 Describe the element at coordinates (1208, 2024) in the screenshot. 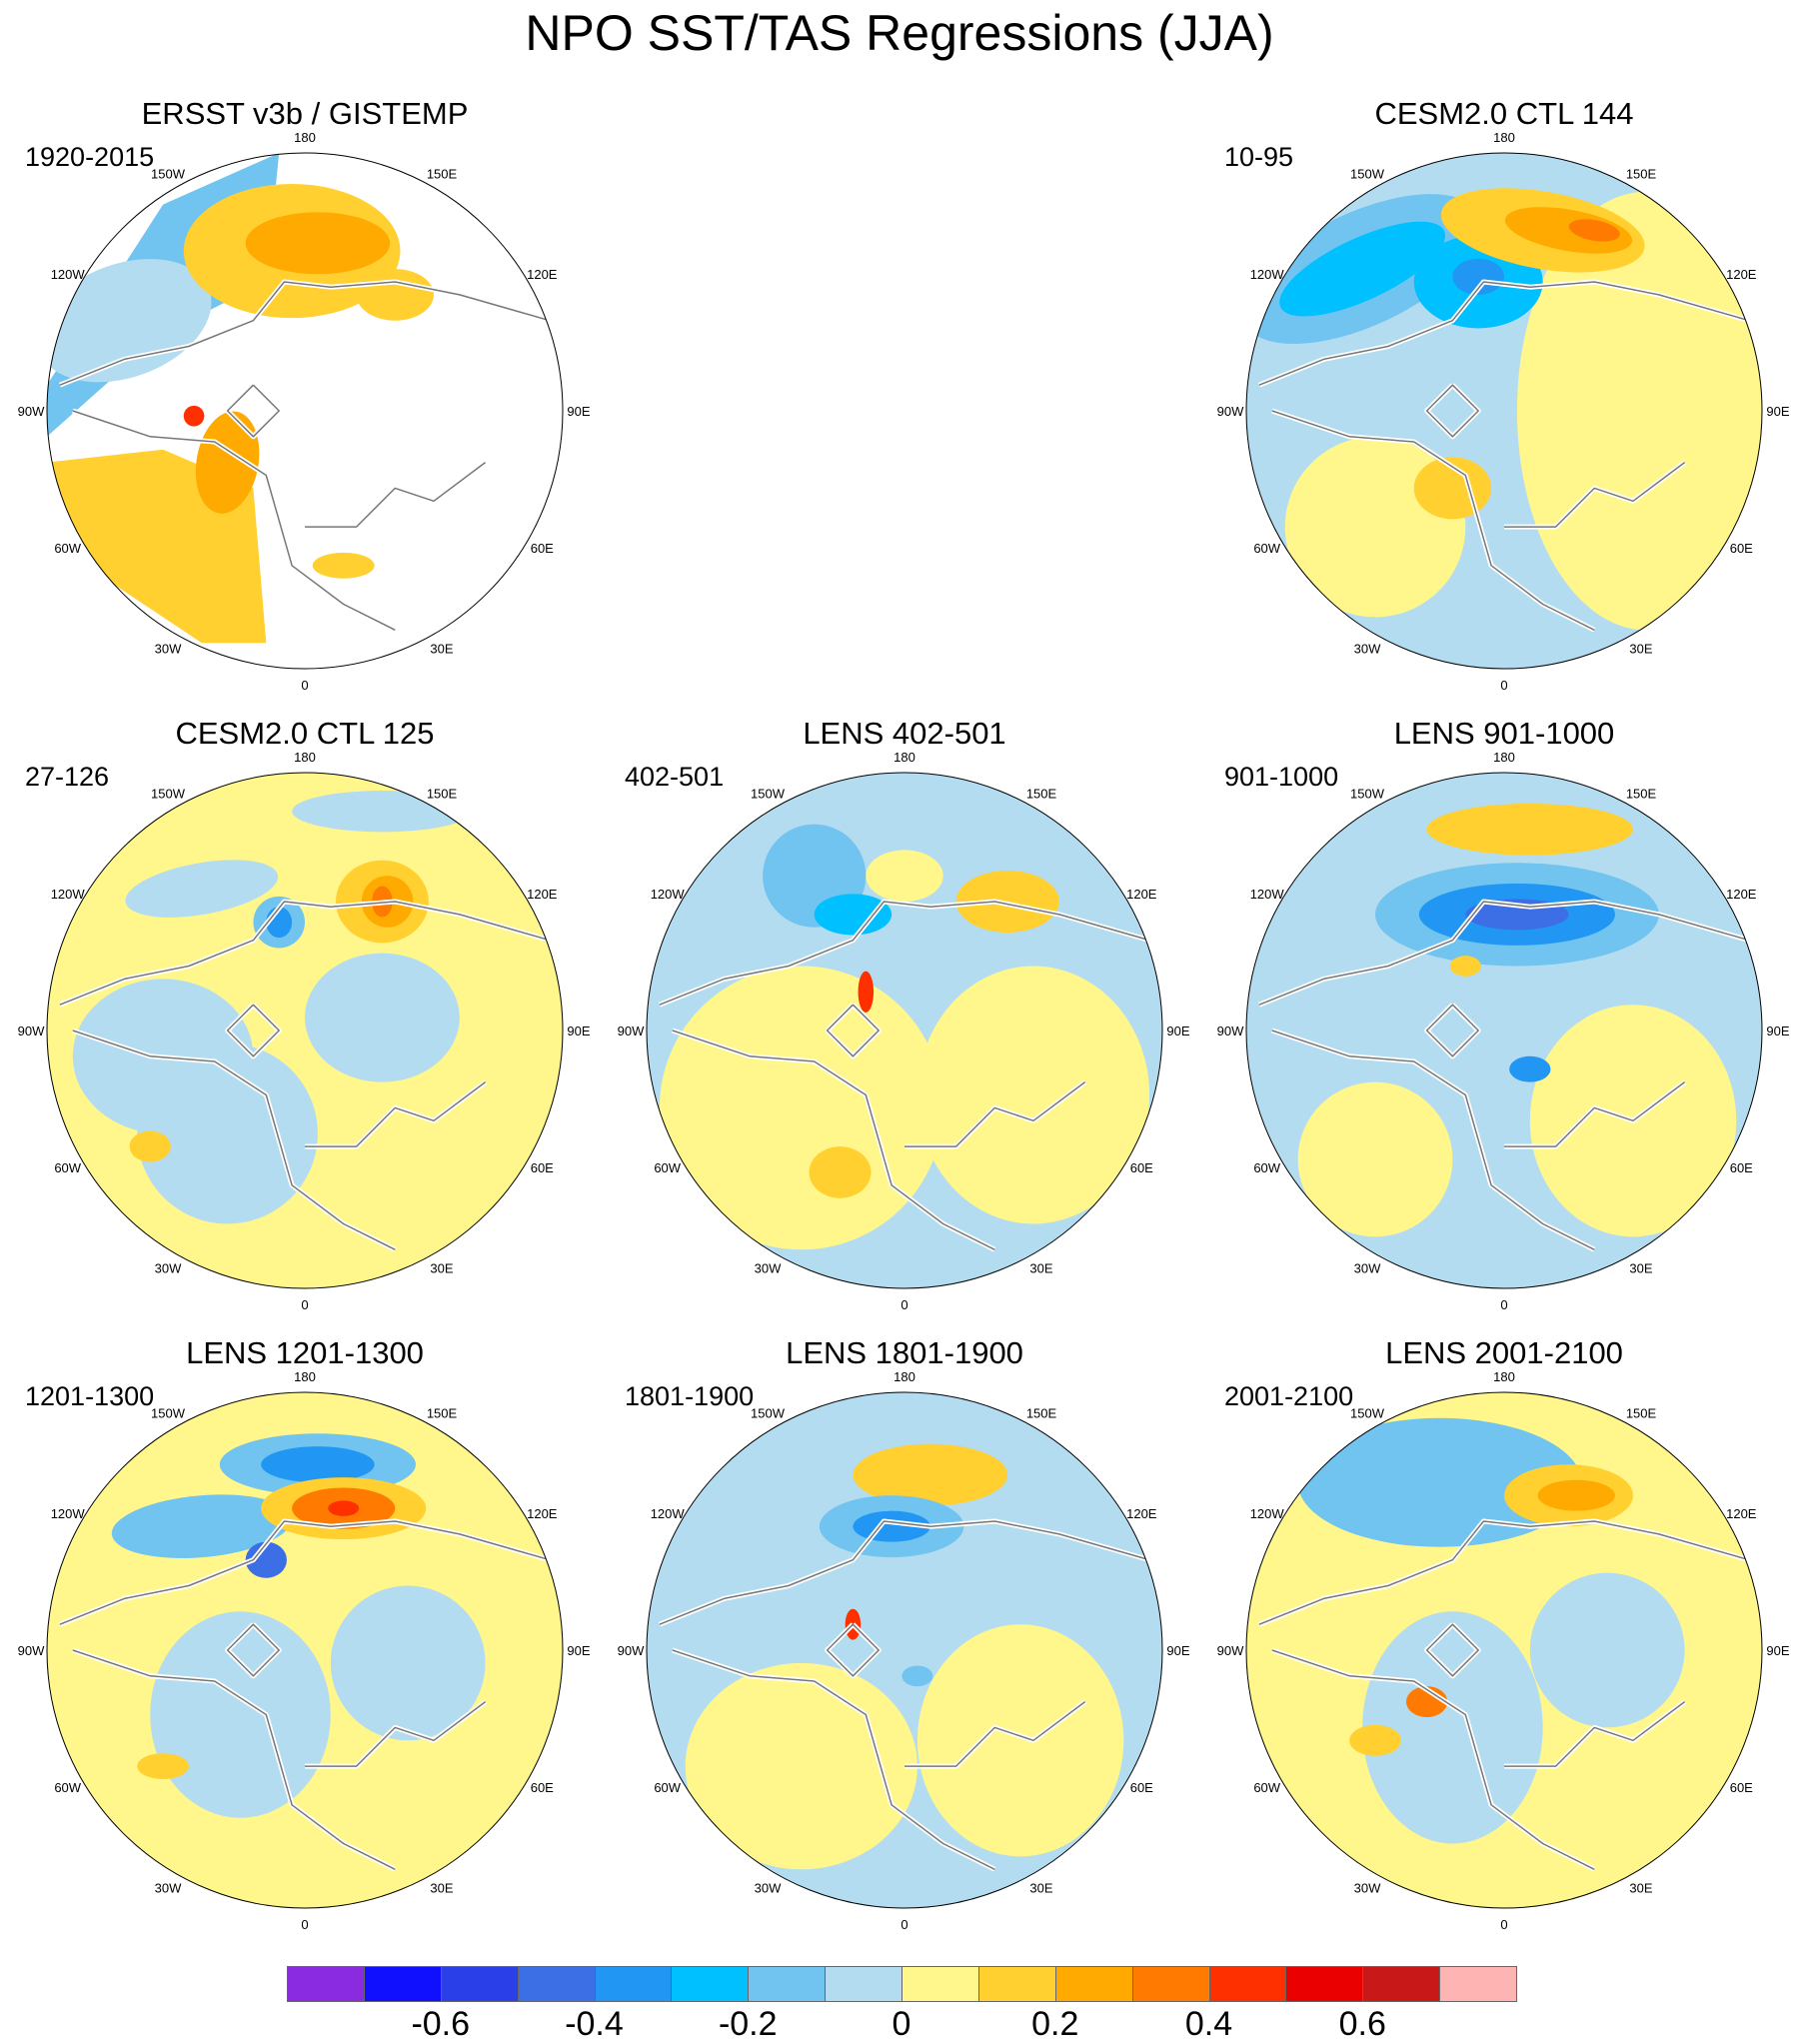

I see `colorbar-label: 0.4` at that location.